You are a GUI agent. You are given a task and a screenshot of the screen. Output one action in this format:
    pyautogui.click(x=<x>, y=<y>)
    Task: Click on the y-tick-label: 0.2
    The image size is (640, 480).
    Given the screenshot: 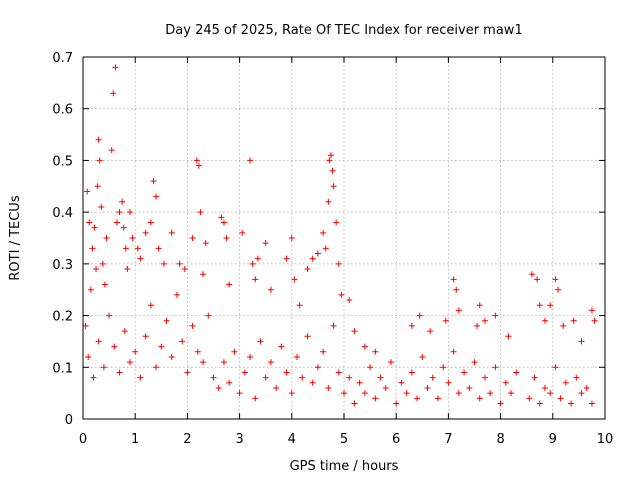 What is the action you would take?
    pyautogui.click(x=62, y=317)
    